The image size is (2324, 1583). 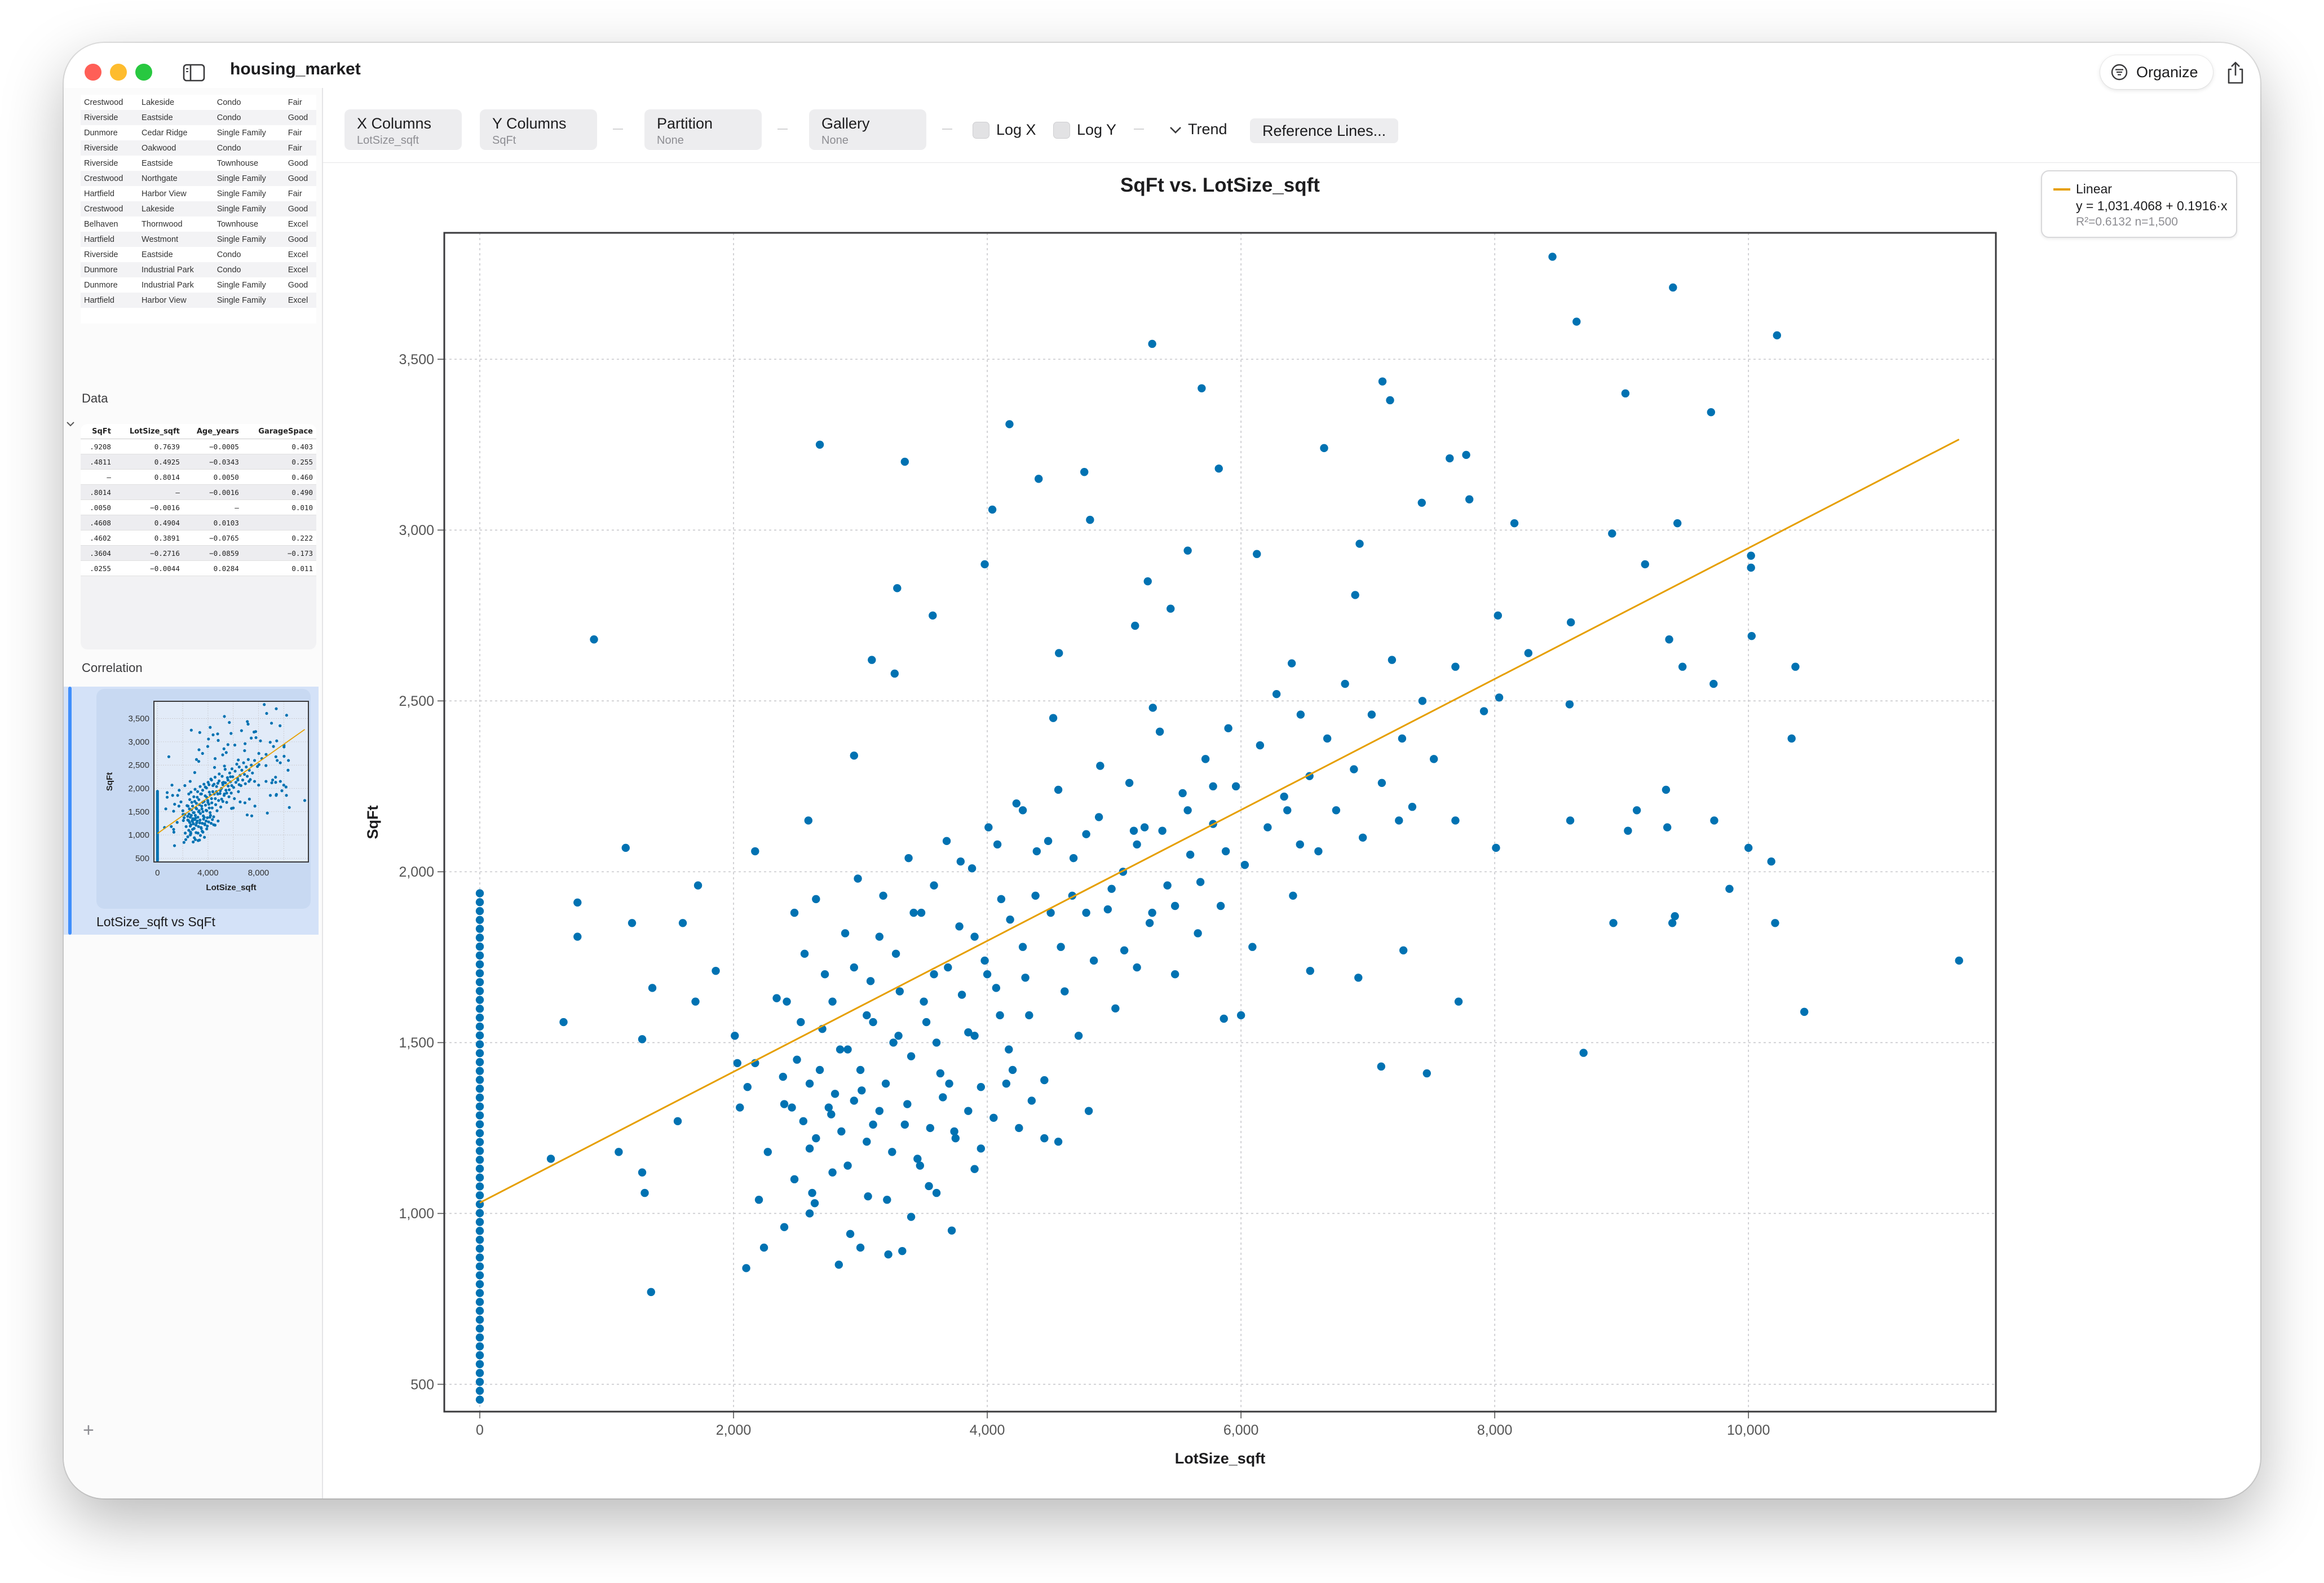 I want to click on data-row: Dunmore Industrial Park Condo Excel, so click(x=198, y=269).